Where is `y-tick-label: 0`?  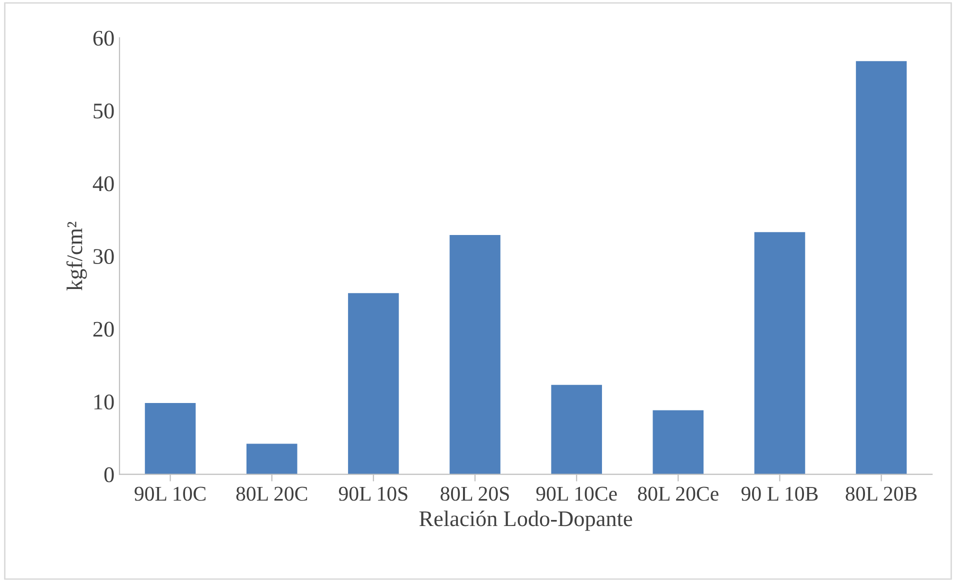
y-tick-label: 0 is located at coordinates (109, 474).